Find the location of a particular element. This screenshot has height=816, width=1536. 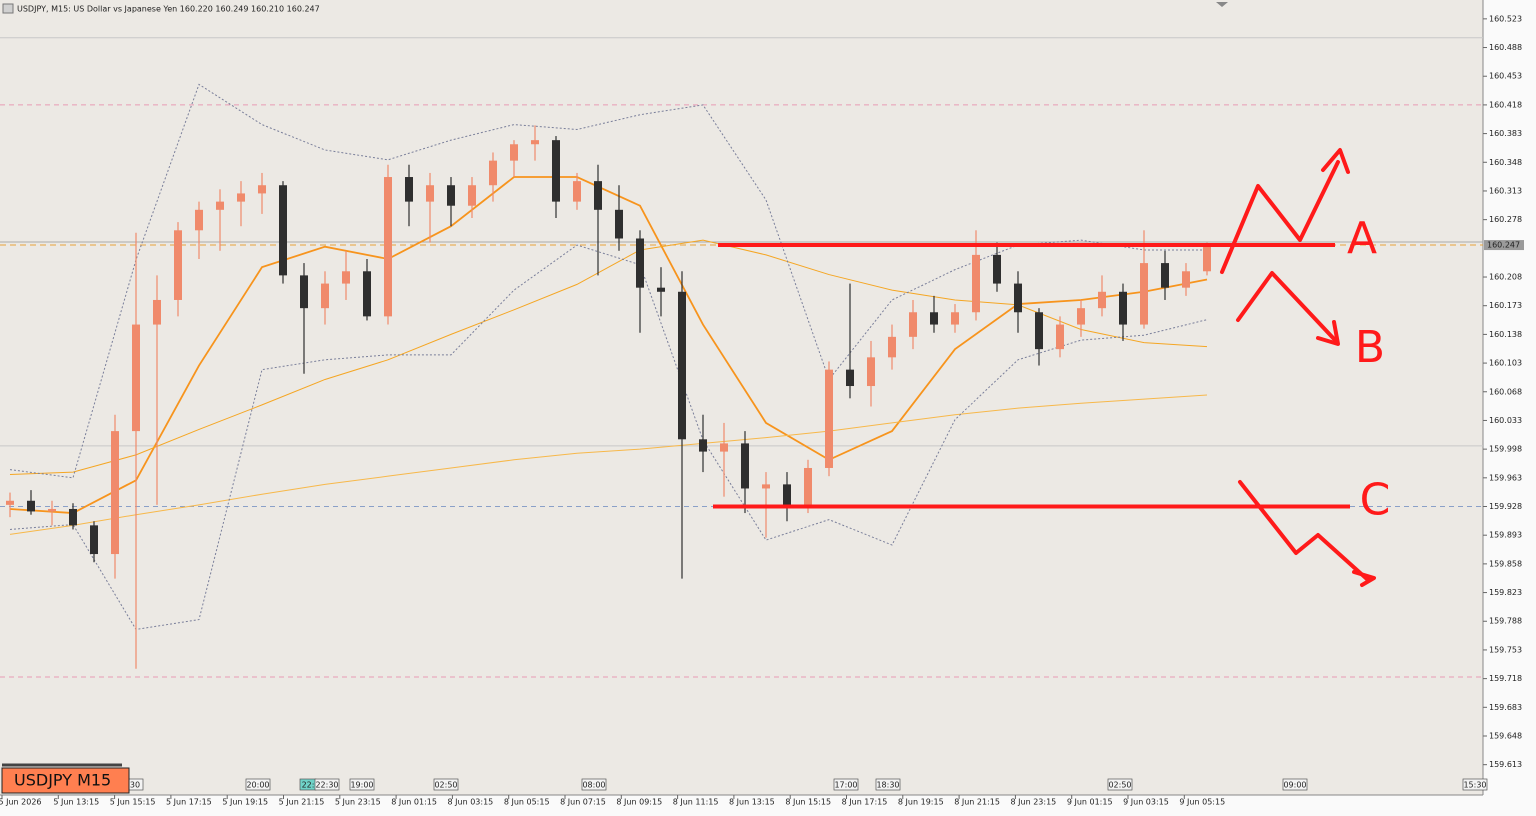

y-tick-label: 159.998 is located at coordinates (1505, 449).